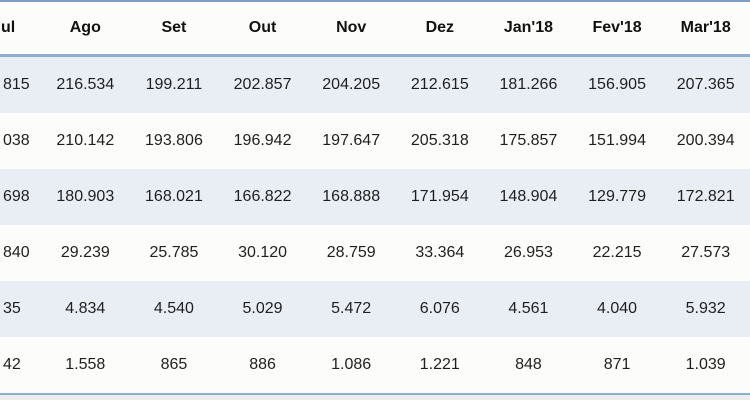 This screenshot has height=400, width=750. Describe the element at coordinates (173, 308) in the screenshot. I see `table-cell: 4.540` at that location.